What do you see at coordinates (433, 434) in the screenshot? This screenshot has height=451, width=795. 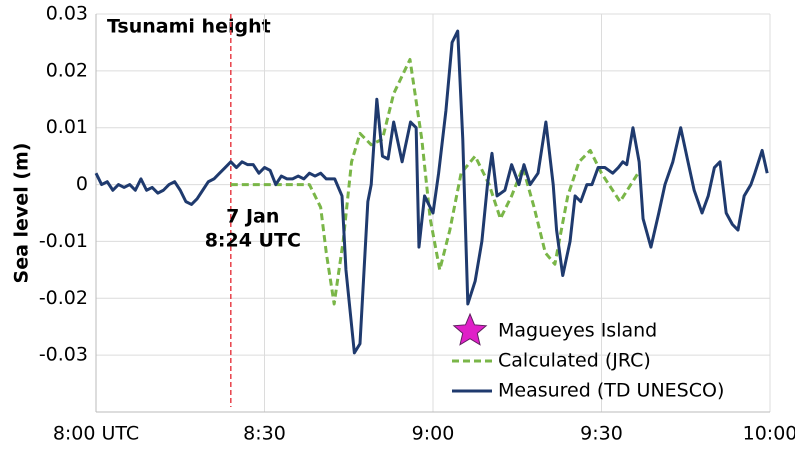 I see `x-tick-label: 9:00` at bounding box center [433, 434].